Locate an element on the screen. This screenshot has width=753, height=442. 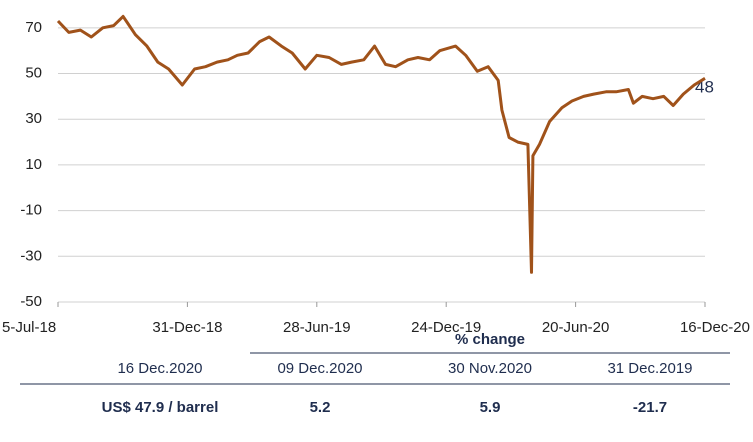
column-header: 31 Dec.2019 is located at coordinates (649, 368).